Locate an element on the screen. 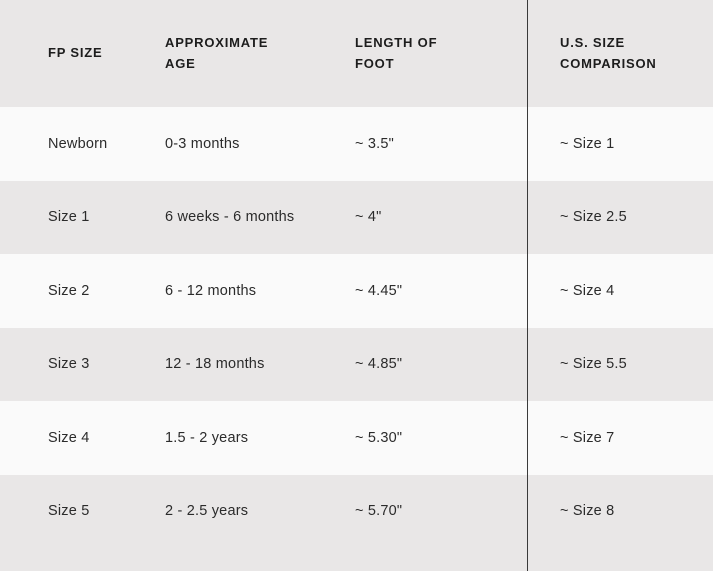 This screenshot has width=713, height=571. table-row: Size 3 12 - 18 months ~ 4.85" ~ Size 5.5 is located at coordinates (356, 365).